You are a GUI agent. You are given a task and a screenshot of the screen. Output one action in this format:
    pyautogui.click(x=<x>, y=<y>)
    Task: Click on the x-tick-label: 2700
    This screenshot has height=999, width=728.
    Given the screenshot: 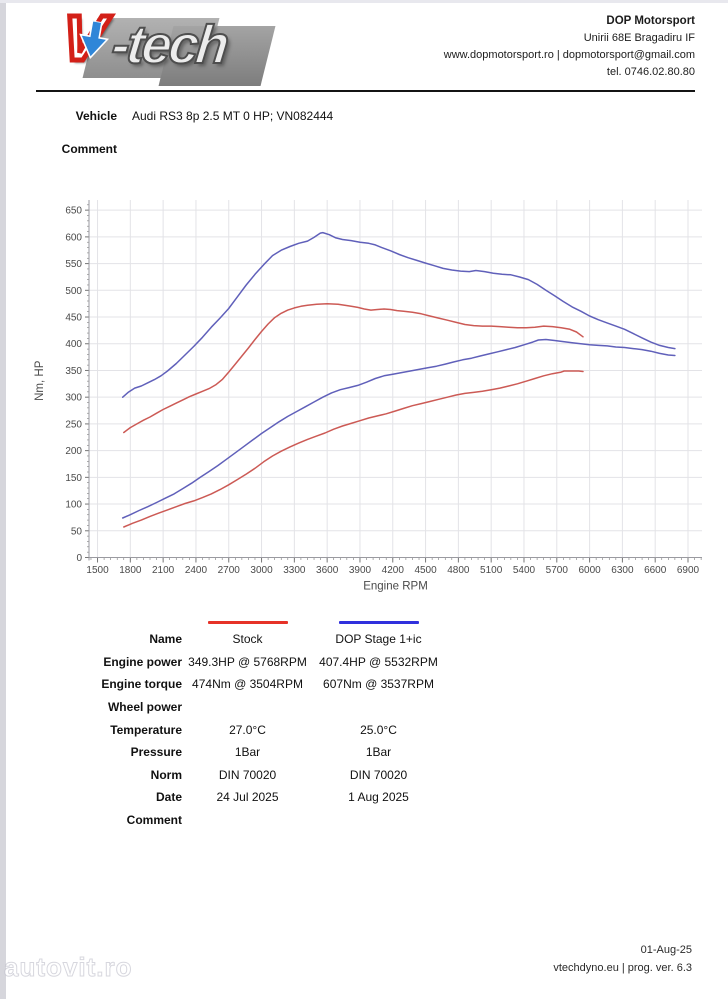 What is the action you would take?
    pyautogui.click(x=229, y=570)
    